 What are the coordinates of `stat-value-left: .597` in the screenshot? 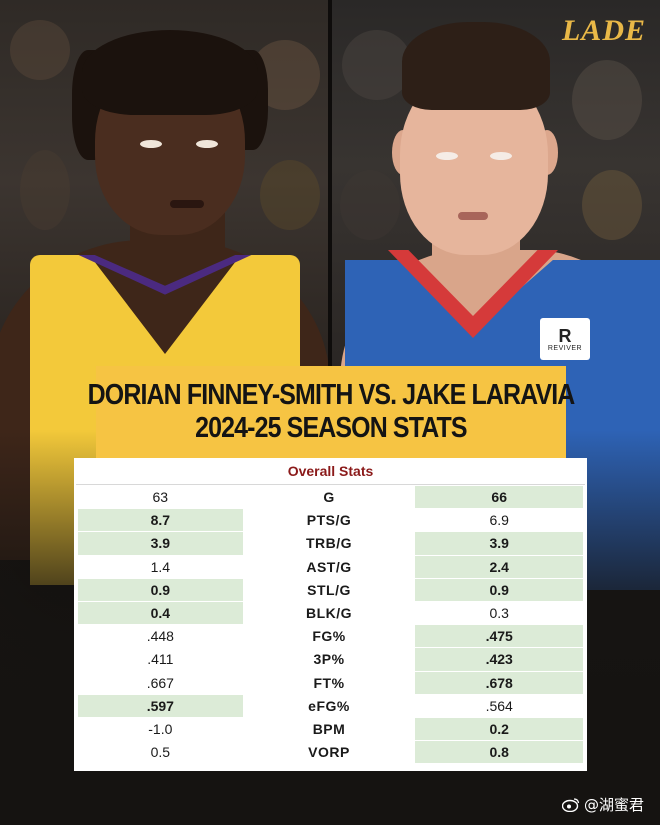 It's located at (160, 705).